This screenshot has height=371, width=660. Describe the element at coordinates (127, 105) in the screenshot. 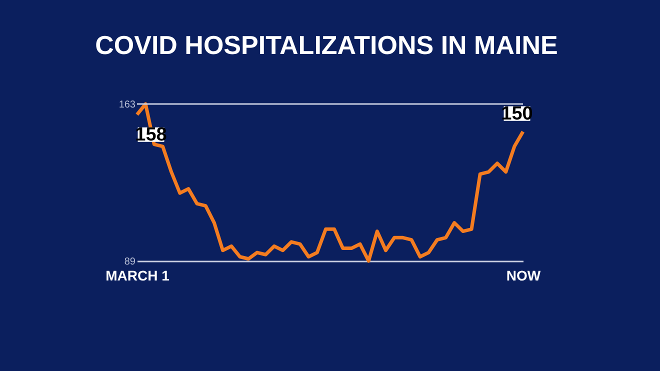

I see `y-tick-label: 163` at that location.